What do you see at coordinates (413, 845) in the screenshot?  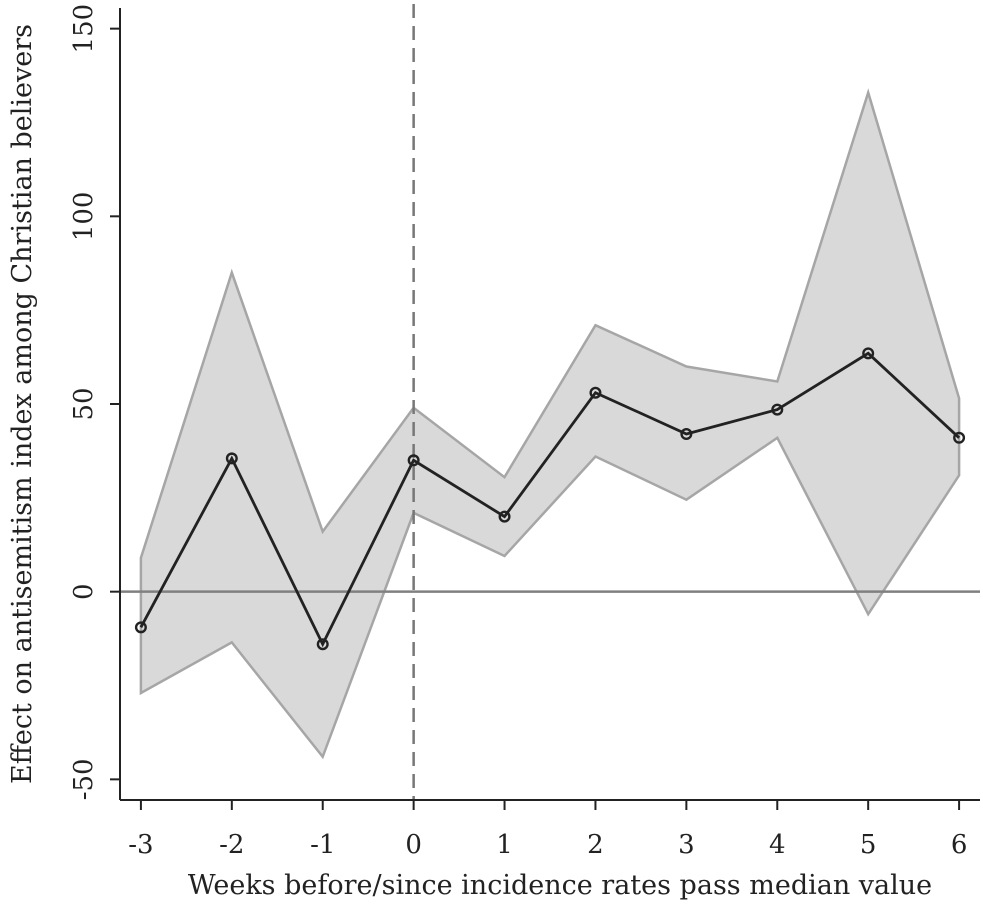 I see `x-tick-label: 0` at bounding box center [413, 845].